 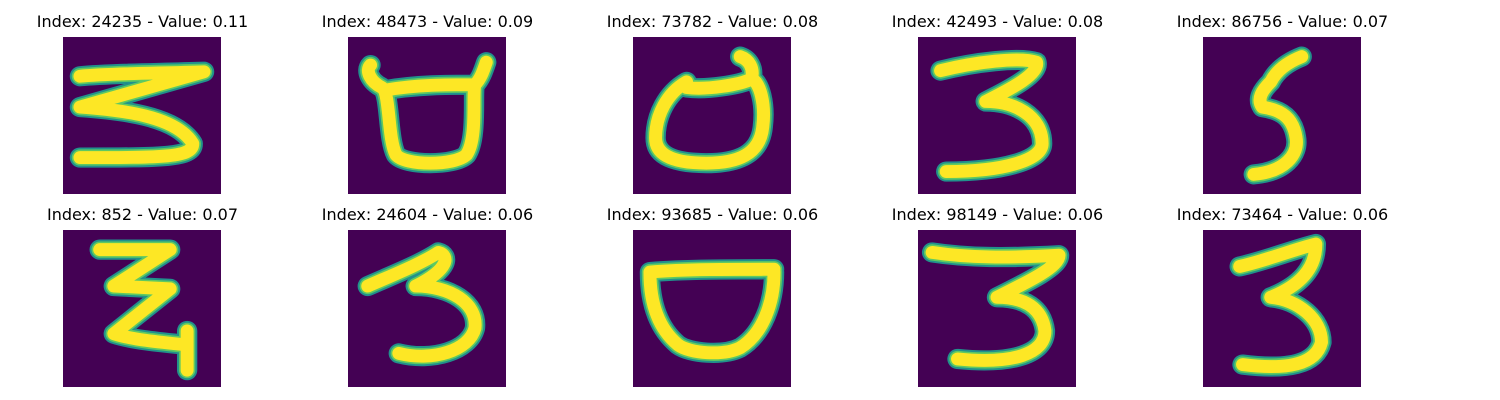 What do you see at coordinates (427, 21) in the screenshot?
I see `panel-title: Index: 48473 - Value: 0.09` at bounding box center [427, 21].